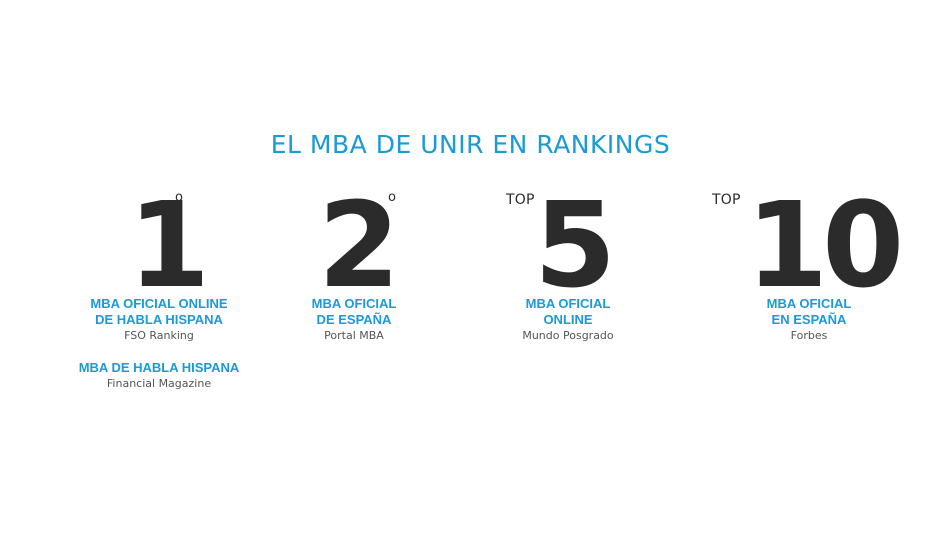  I want to click on rank-number: 1, so click(169, 245).